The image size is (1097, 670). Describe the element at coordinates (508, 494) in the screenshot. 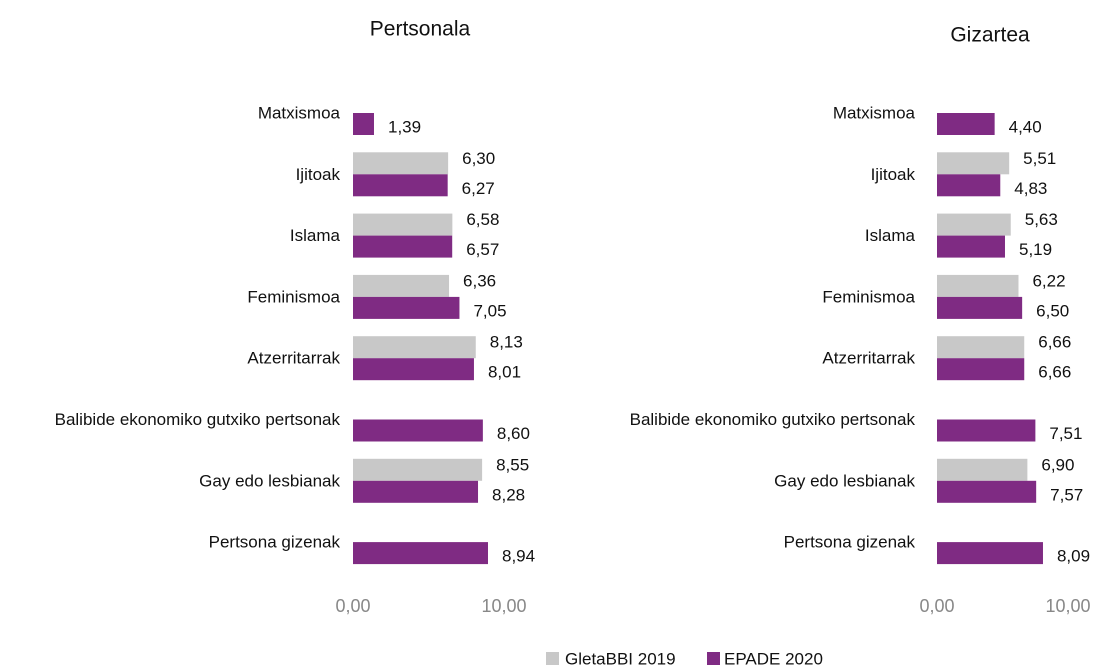

I see `value-label: 8,28` at that location.